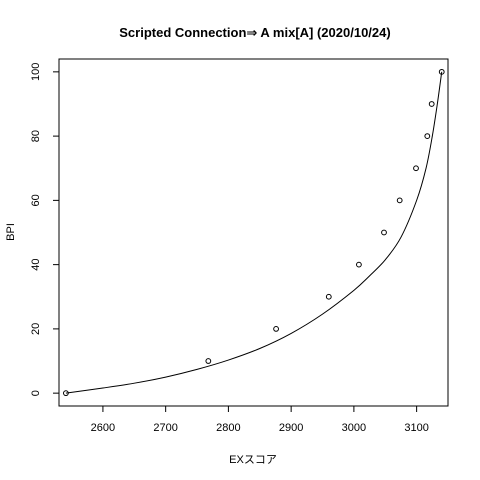  What do you see at coordinates (11, 232) in the screenshot?
I see `y-axis-label: BPI` at bounding box center [11, 232].